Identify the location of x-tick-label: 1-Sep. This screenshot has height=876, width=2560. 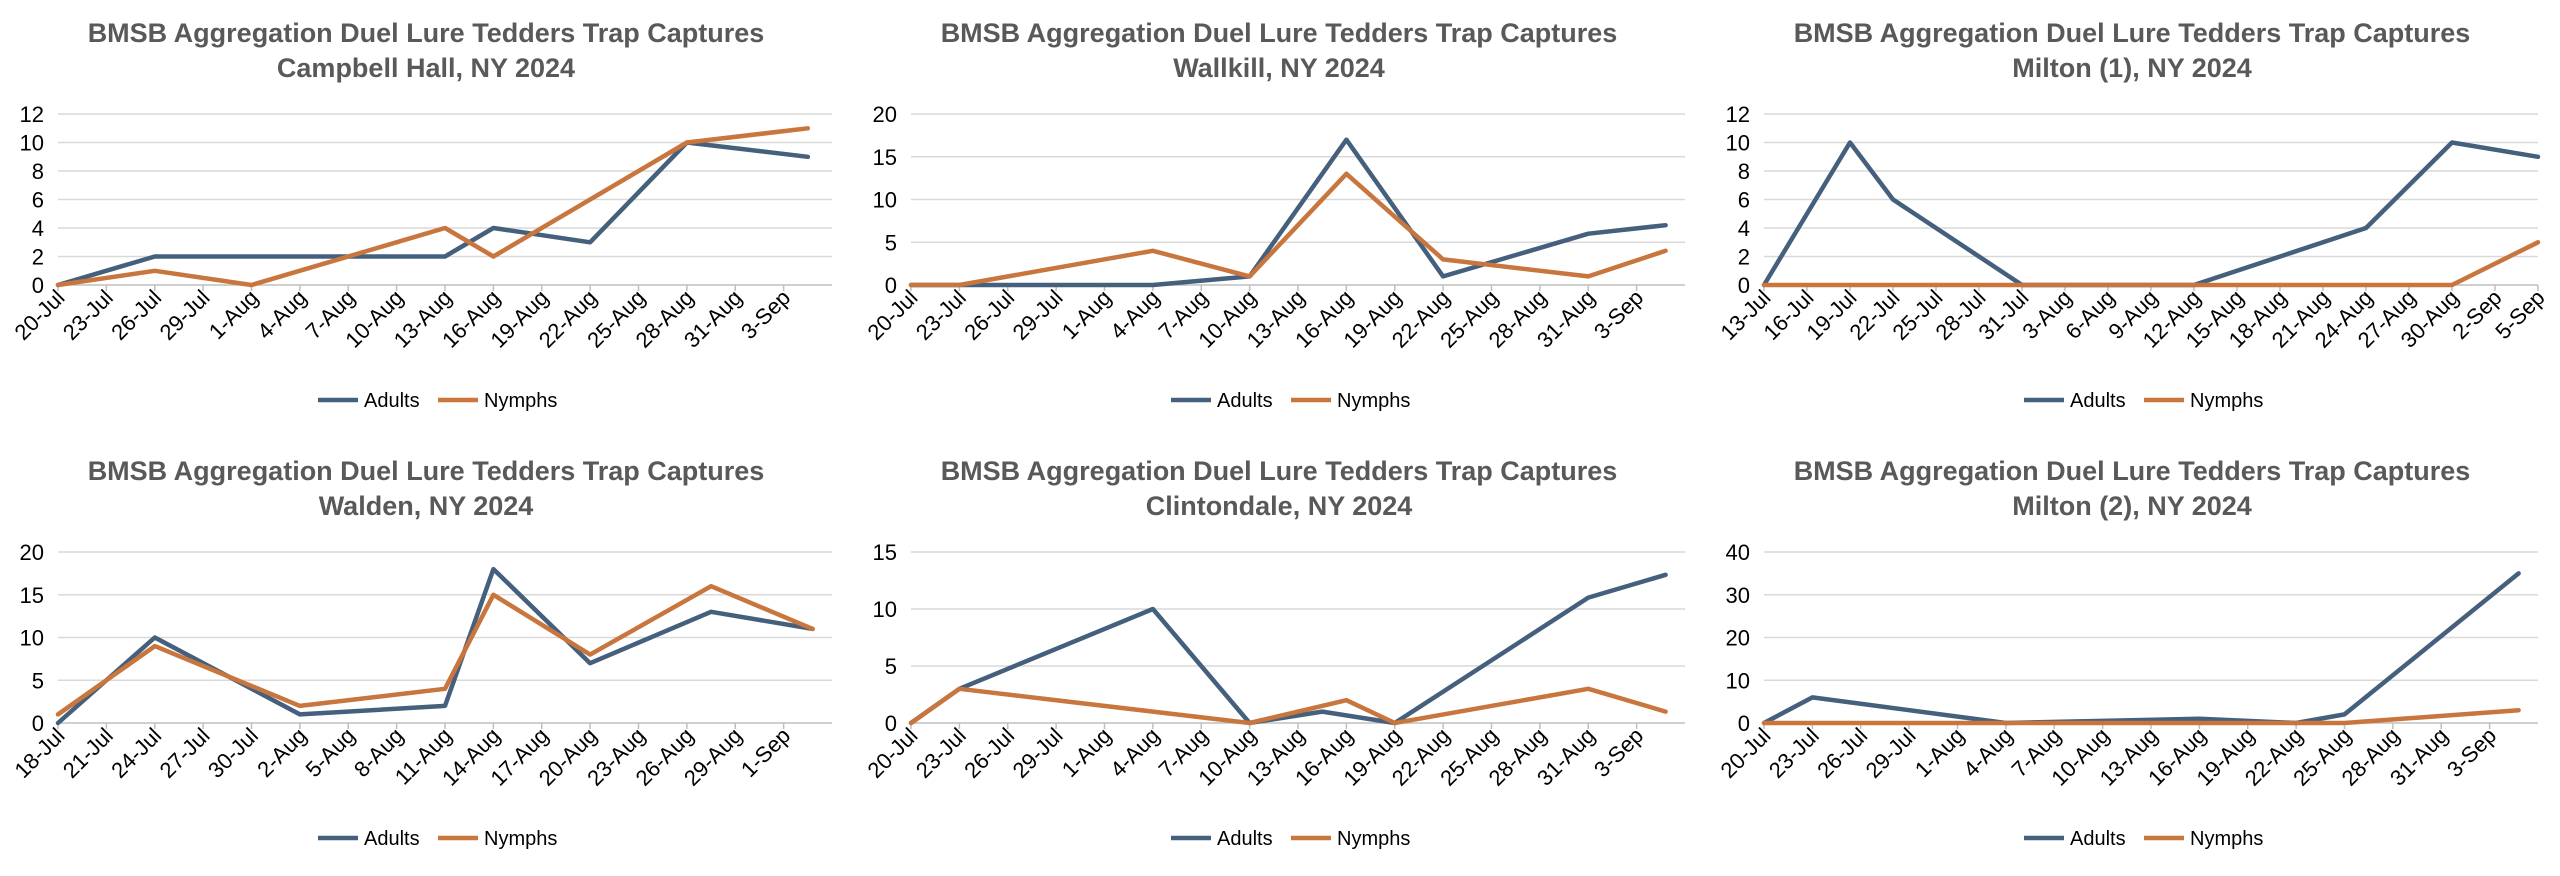
(765, 752).